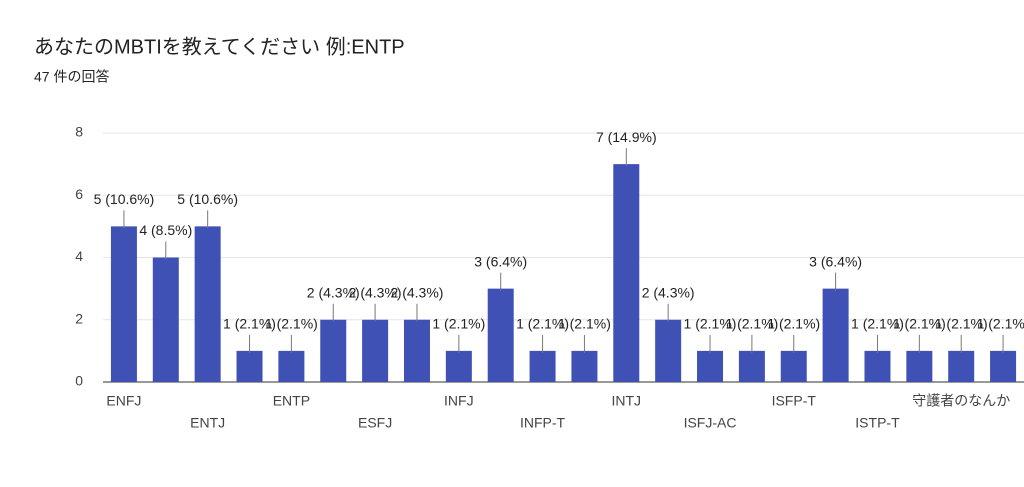  I want to click on chart-title: あなたのMBTIを教えてください 例:ENTP, so click(219, 46).